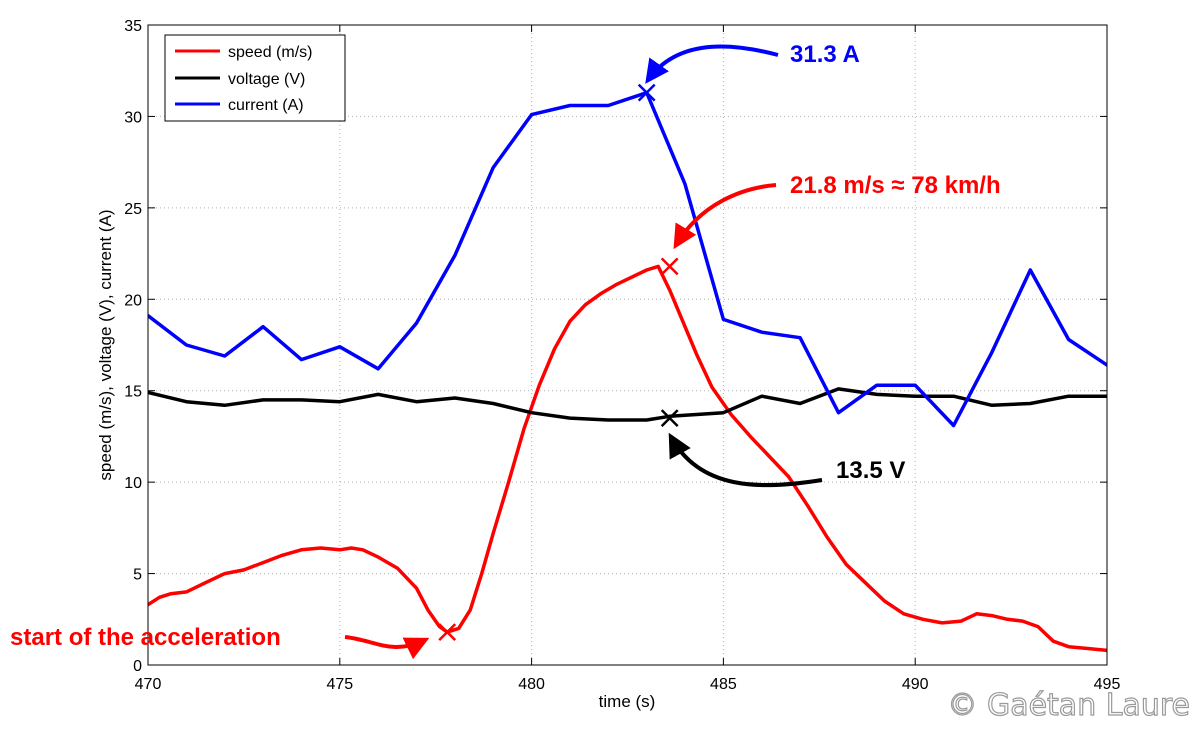 The width and height of the screenshot is (1200, 736). What do you see at coordinates (627, 404) in the screenshot?
I see `series-line-voltage` at bounding box center [627, 404].